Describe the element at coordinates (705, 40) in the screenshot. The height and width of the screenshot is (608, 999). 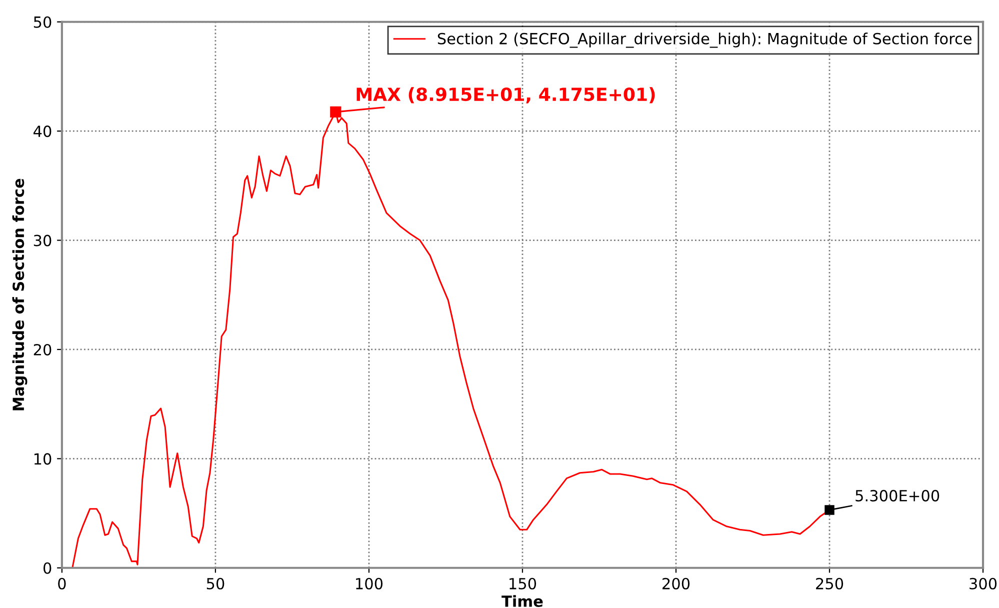
I see `legend-label: Section 2 (SECFO_Apillar_driverside_high): Magnitude of Section force` at that location.